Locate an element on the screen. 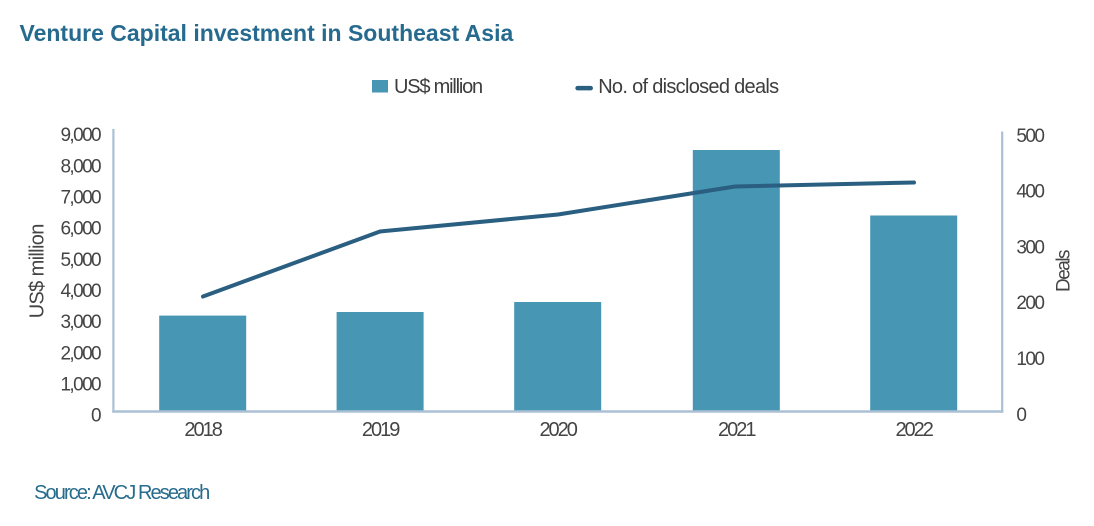 The width and height of the screenshot is (1094, 526). svg-text: 1,000 is located at coordinates (80, 385).